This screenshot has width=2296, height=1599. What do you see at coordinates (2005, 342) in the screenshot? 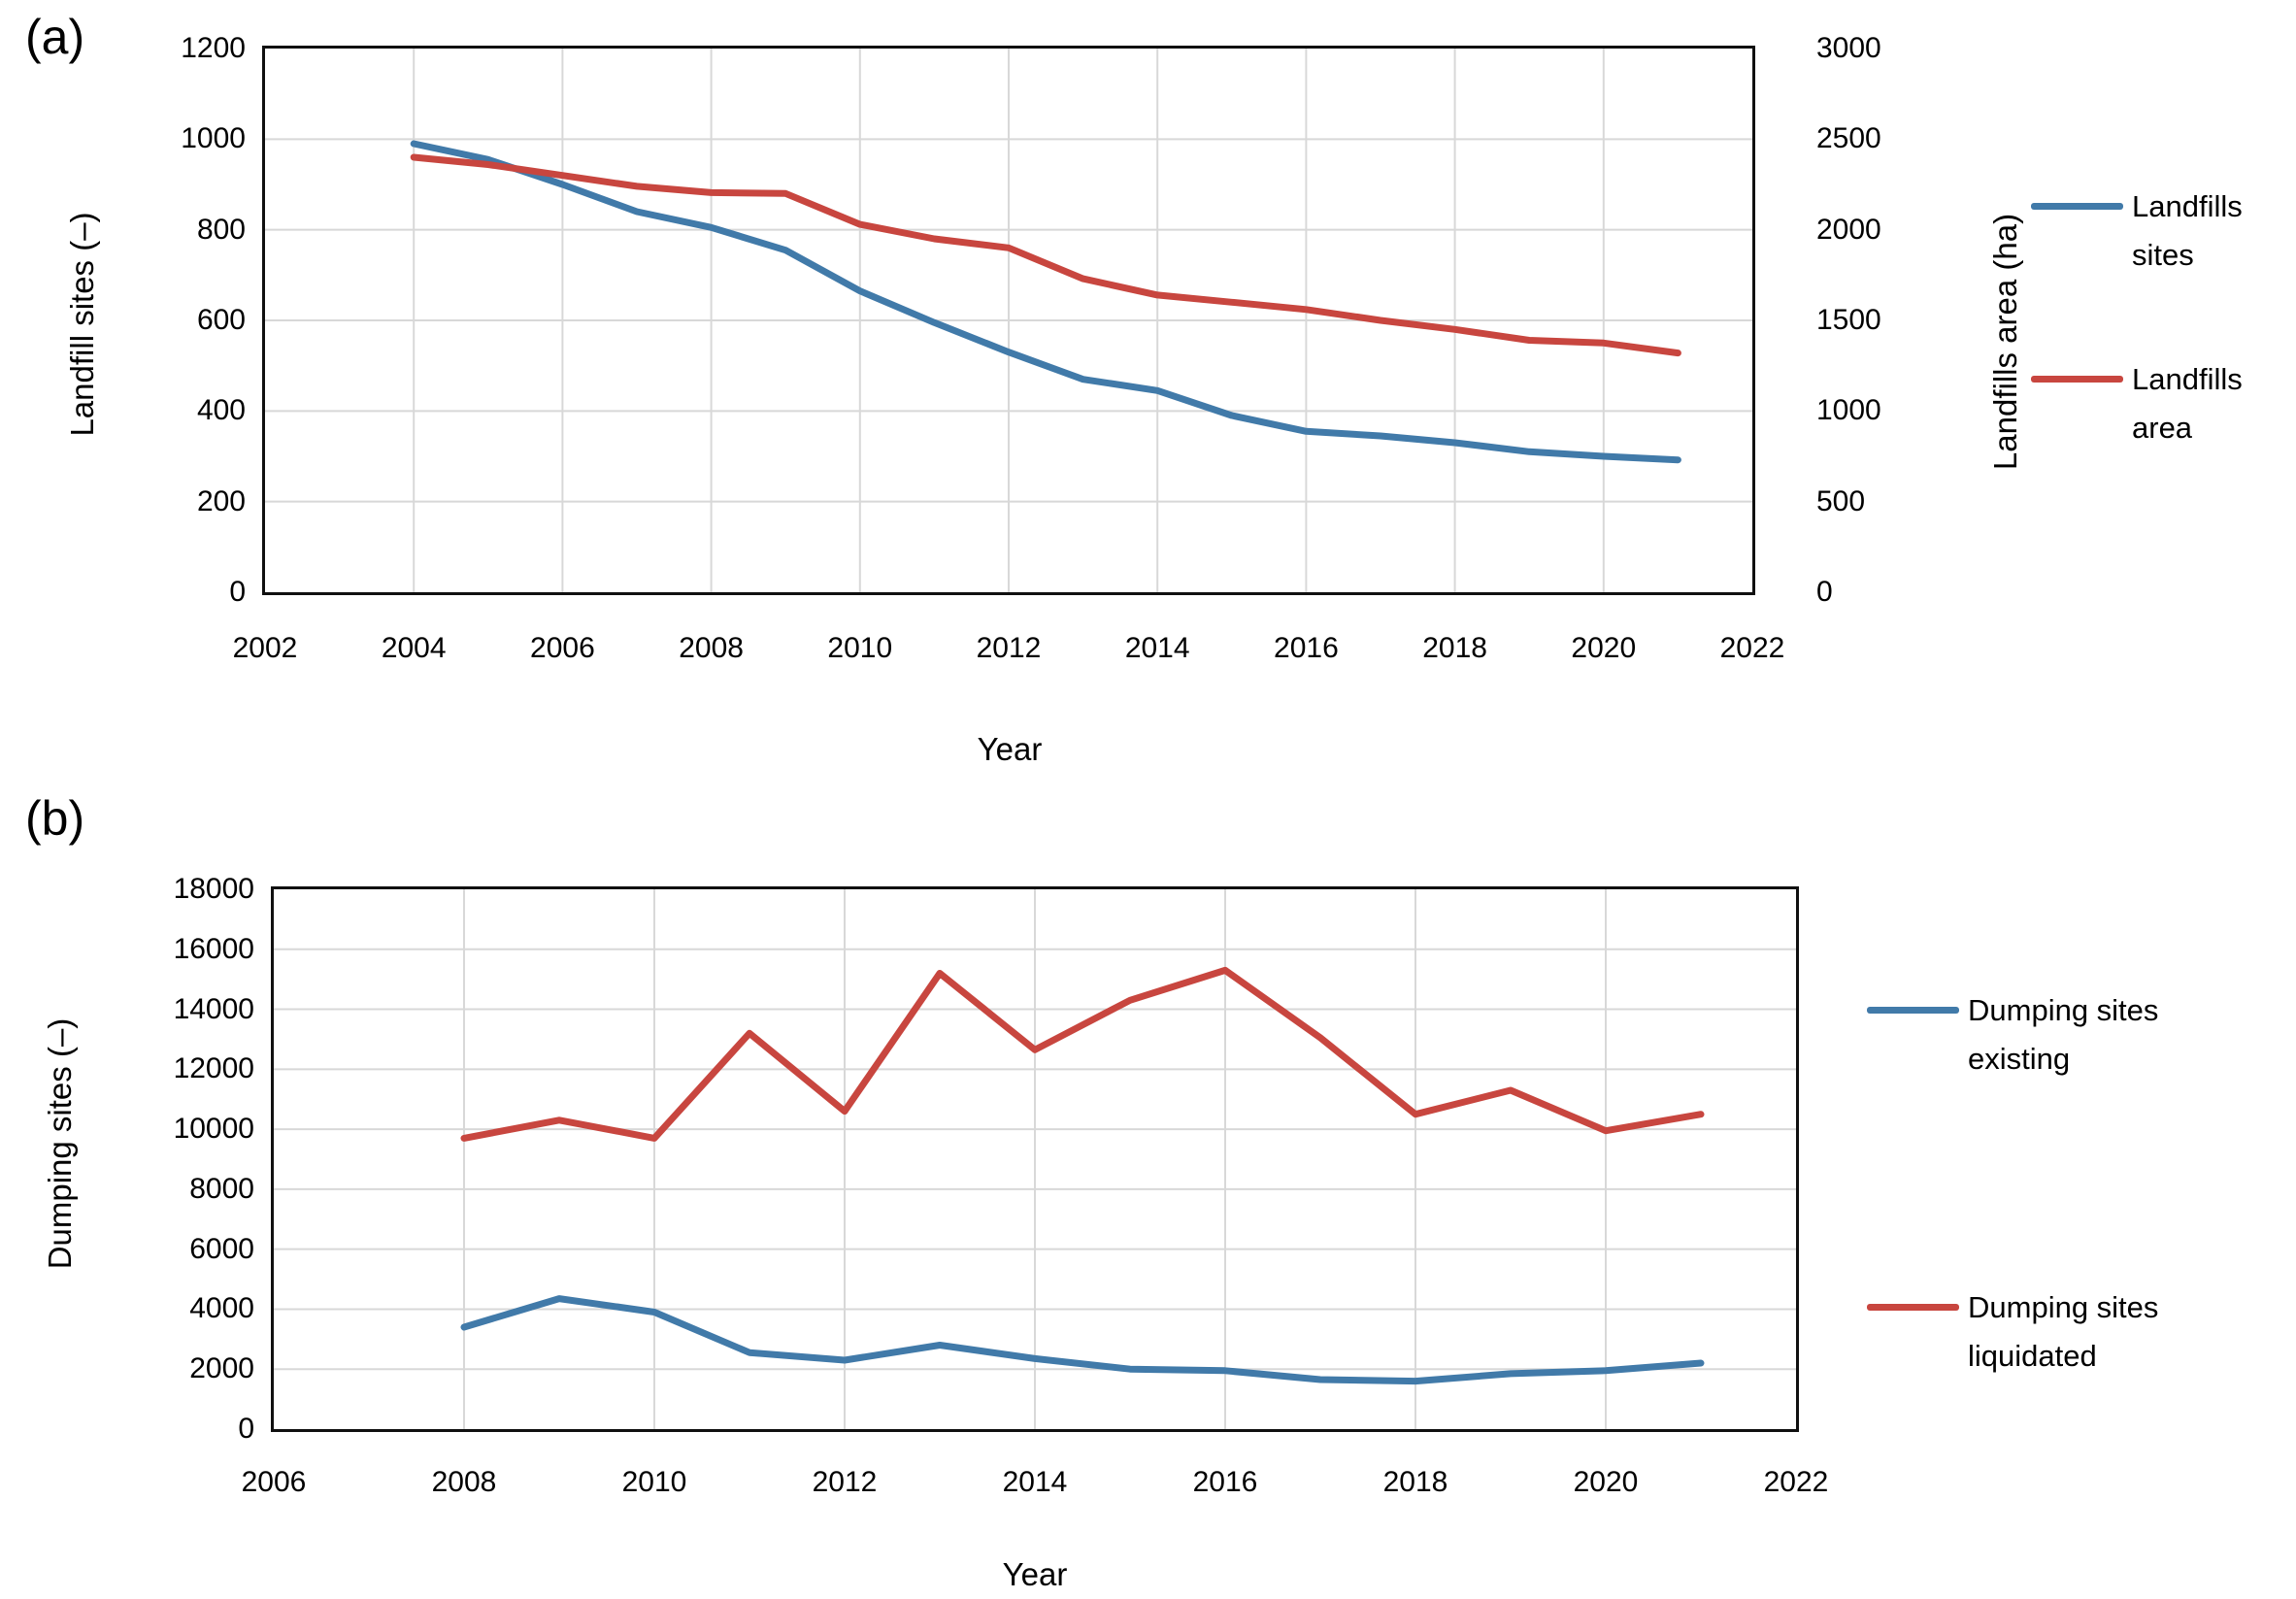
I see `chart-a-right-axis-title: Landfills area (ha)` at bounding box center [2005, 342].